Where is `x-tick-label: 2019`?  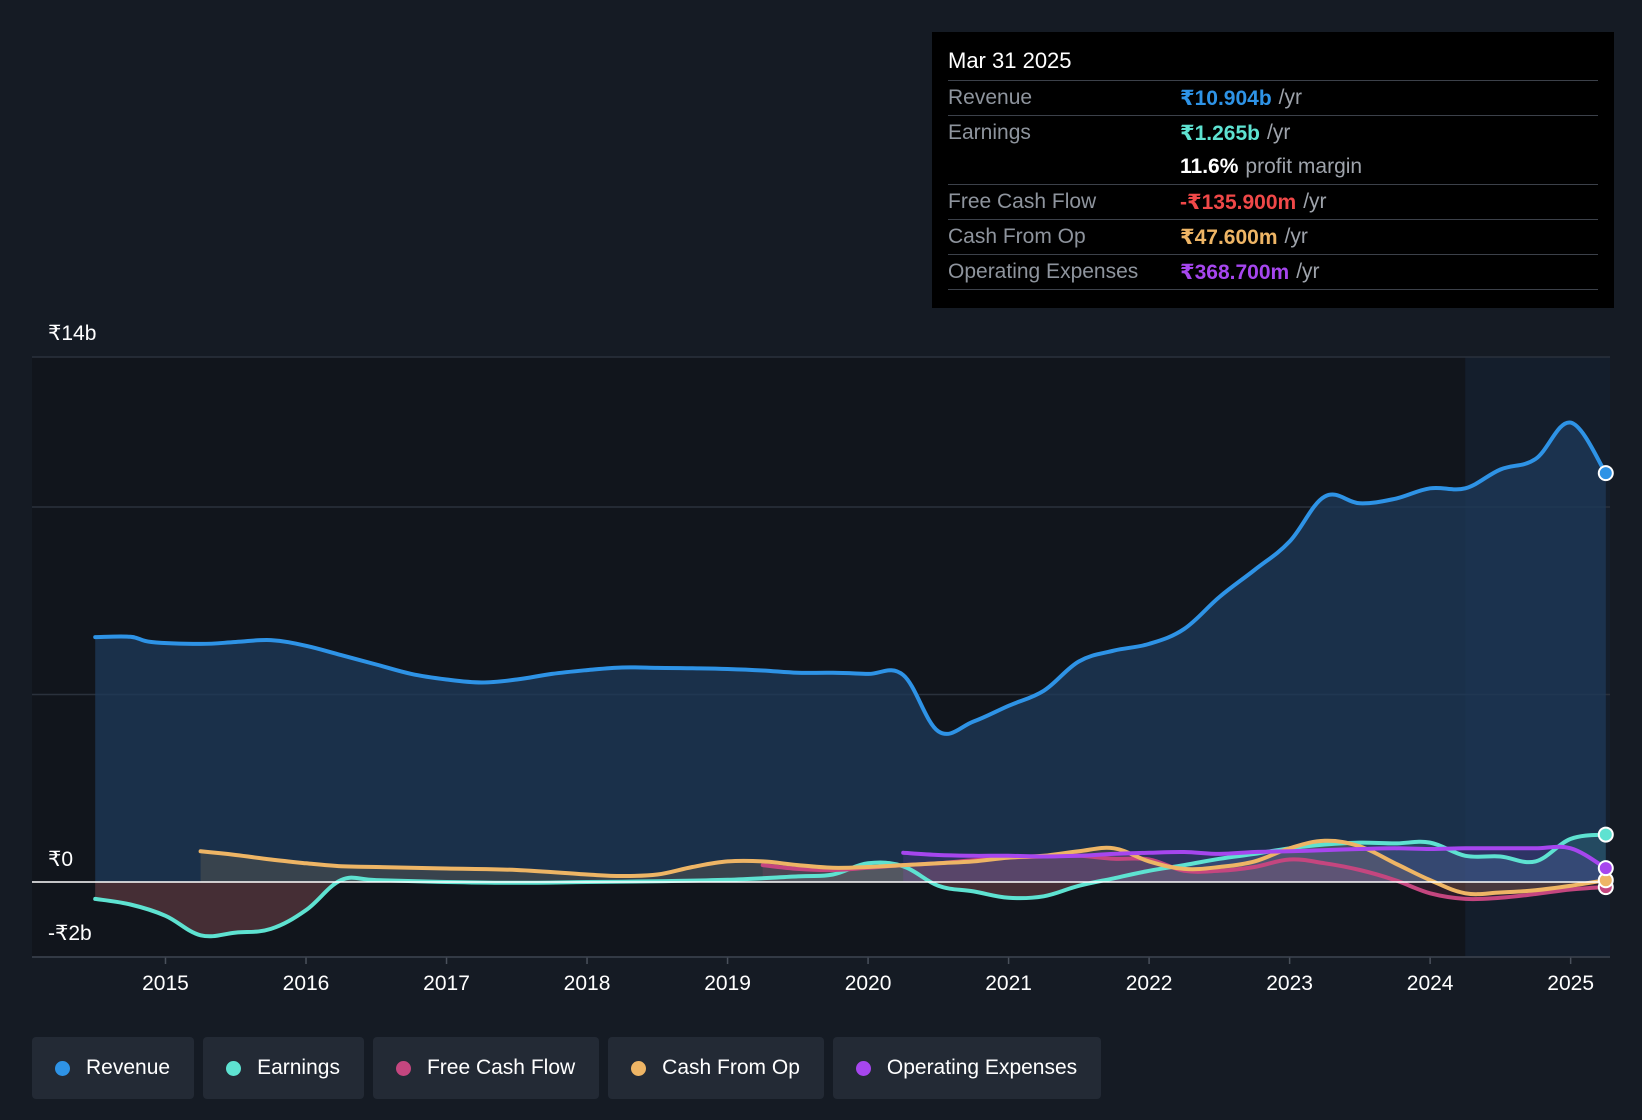
x-tick-label: 2019 is located at coordinates (727, 983).